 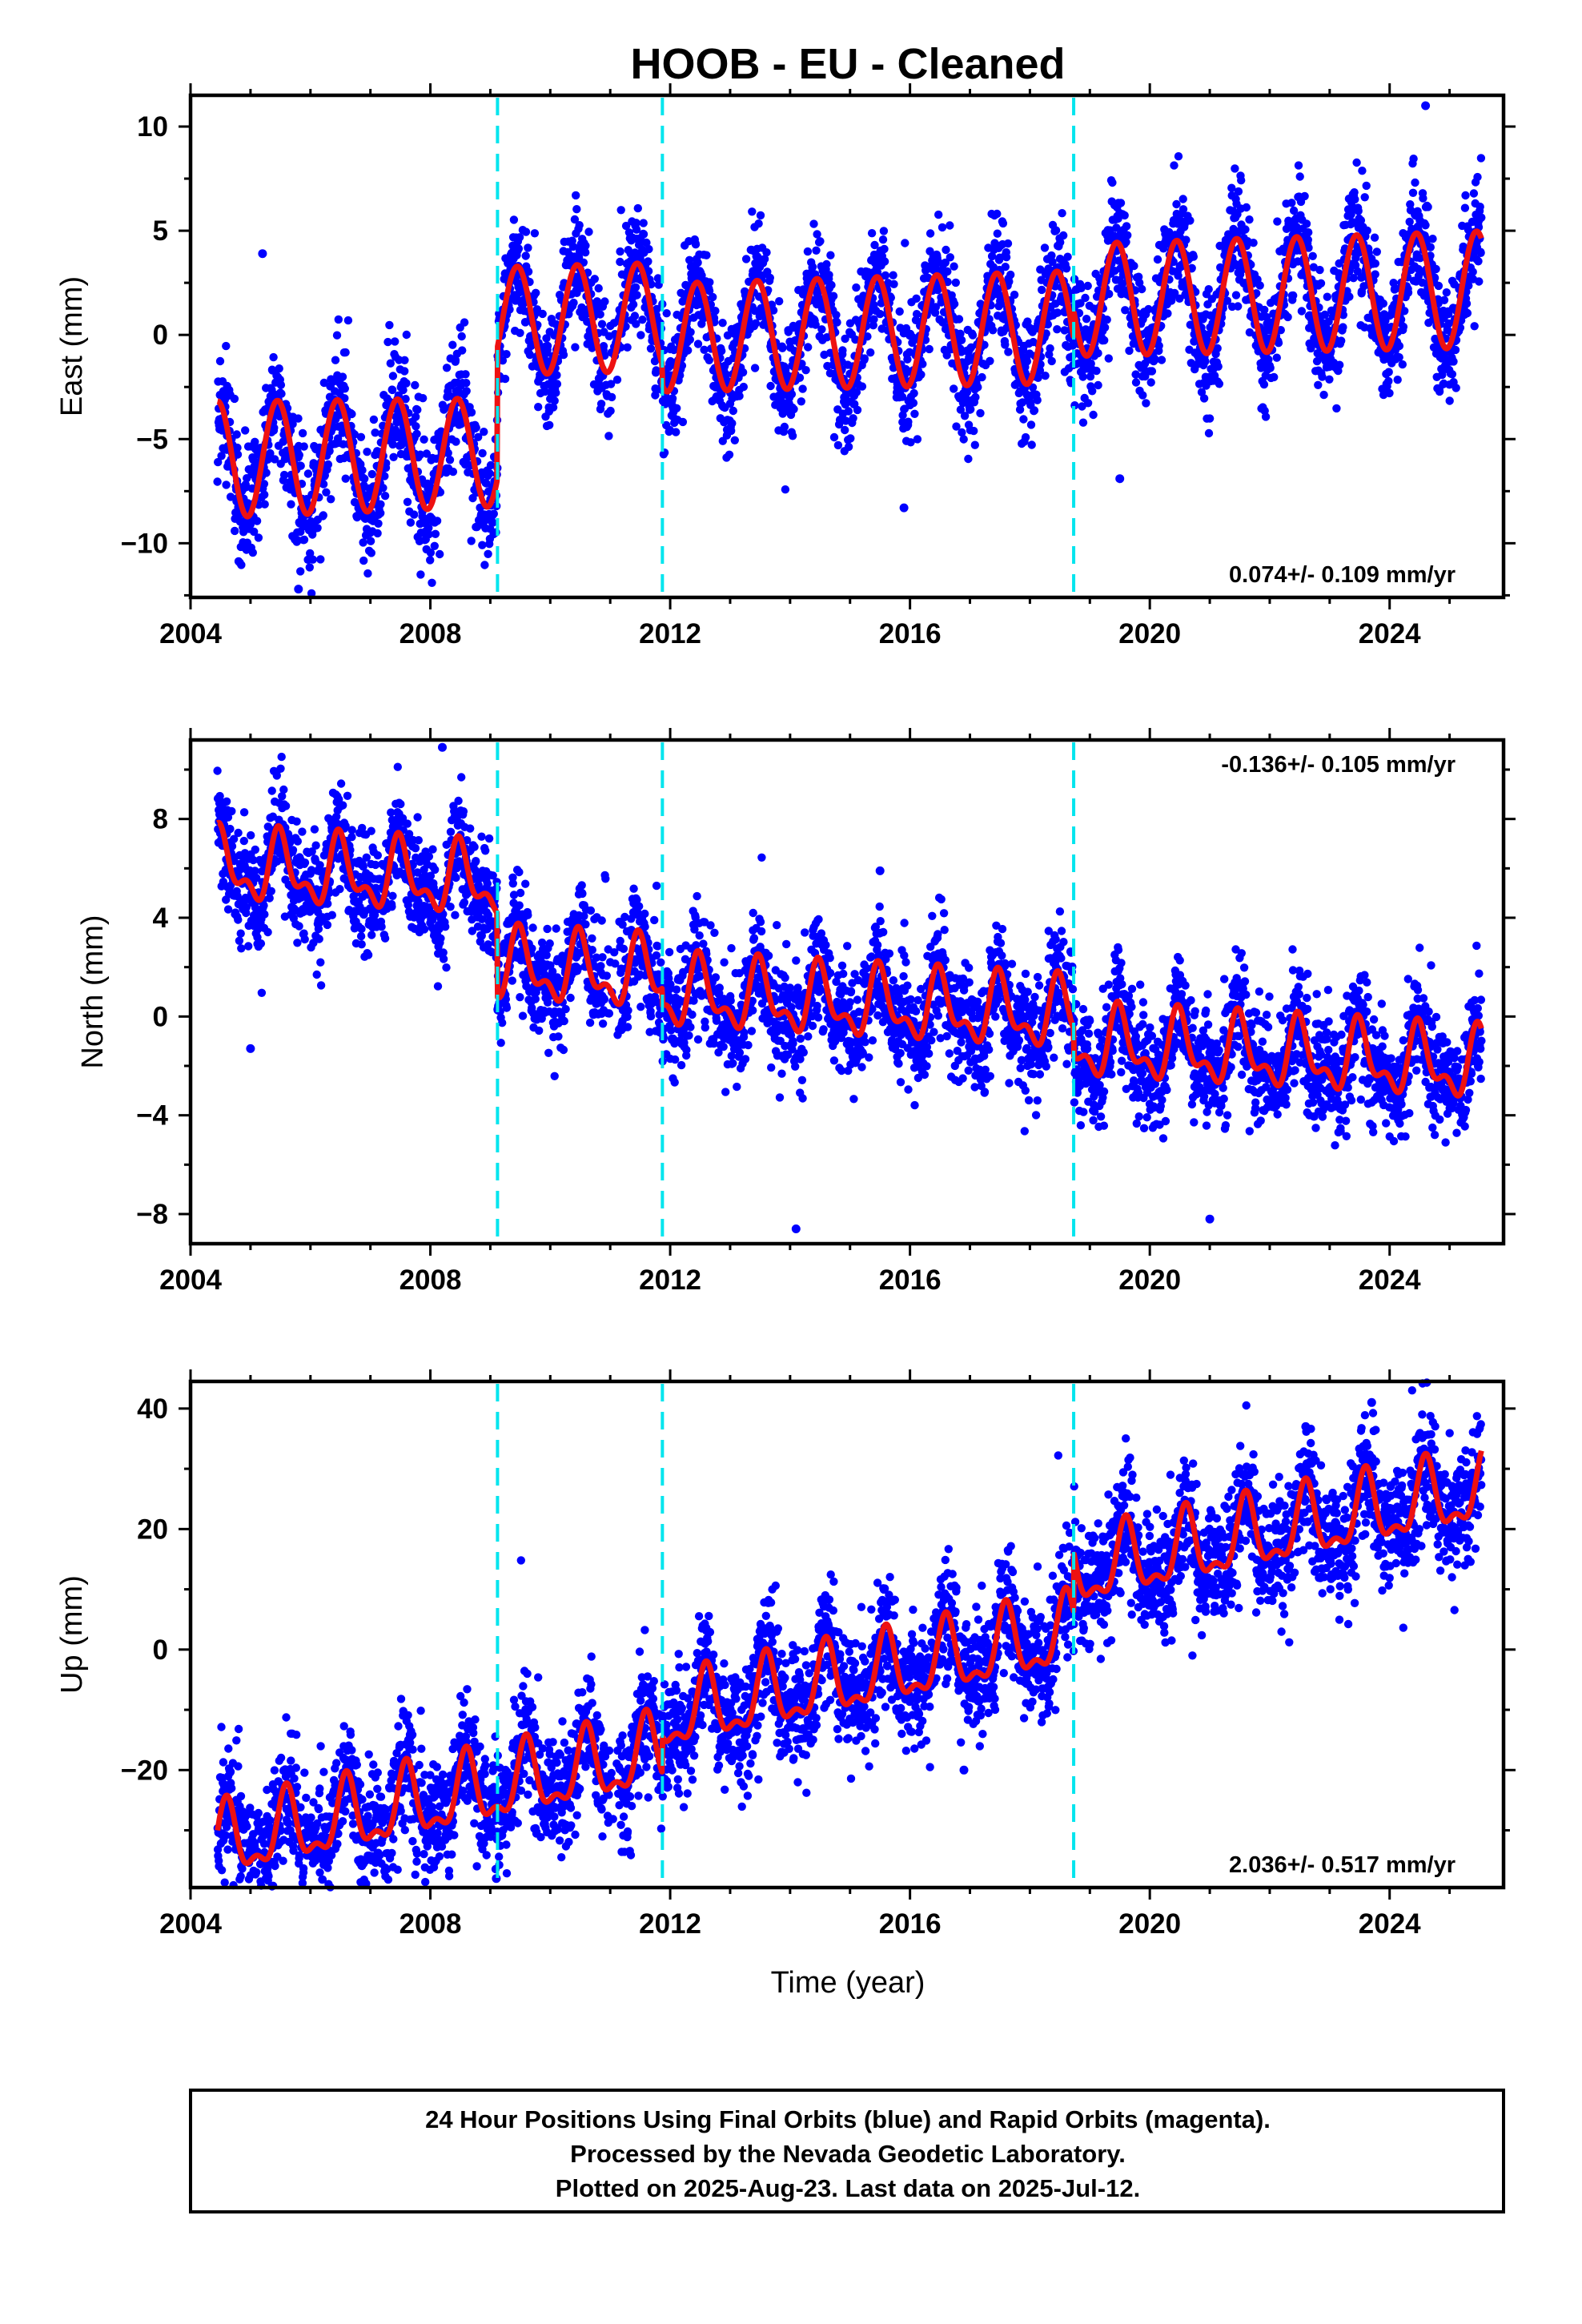 I want to click on y-tick-label: 10, so click(x=152, y=127).